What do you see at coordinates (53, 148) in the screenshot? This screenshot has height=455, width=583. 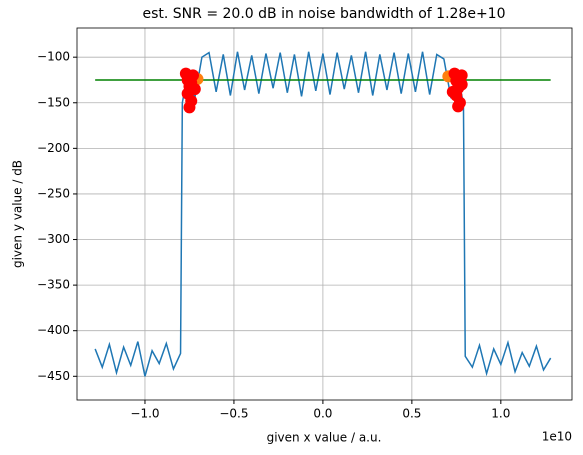 I see `y-tick-label: −200` at bounding box center [53, 148].